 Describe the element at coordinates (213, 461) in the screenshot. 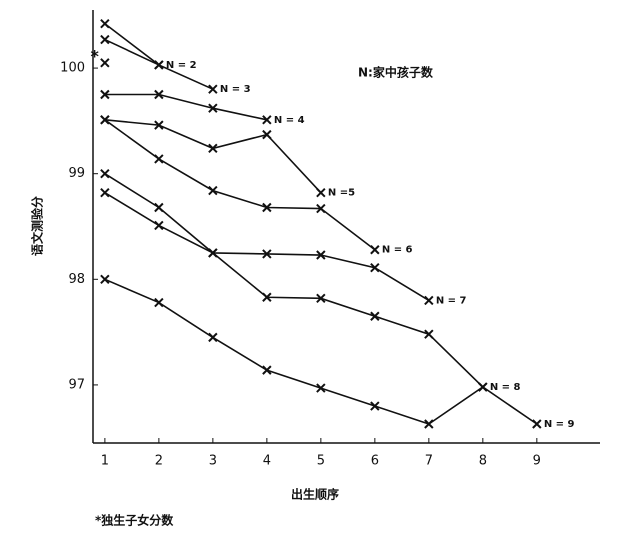

I see `x-tick-label: 3` at that location.